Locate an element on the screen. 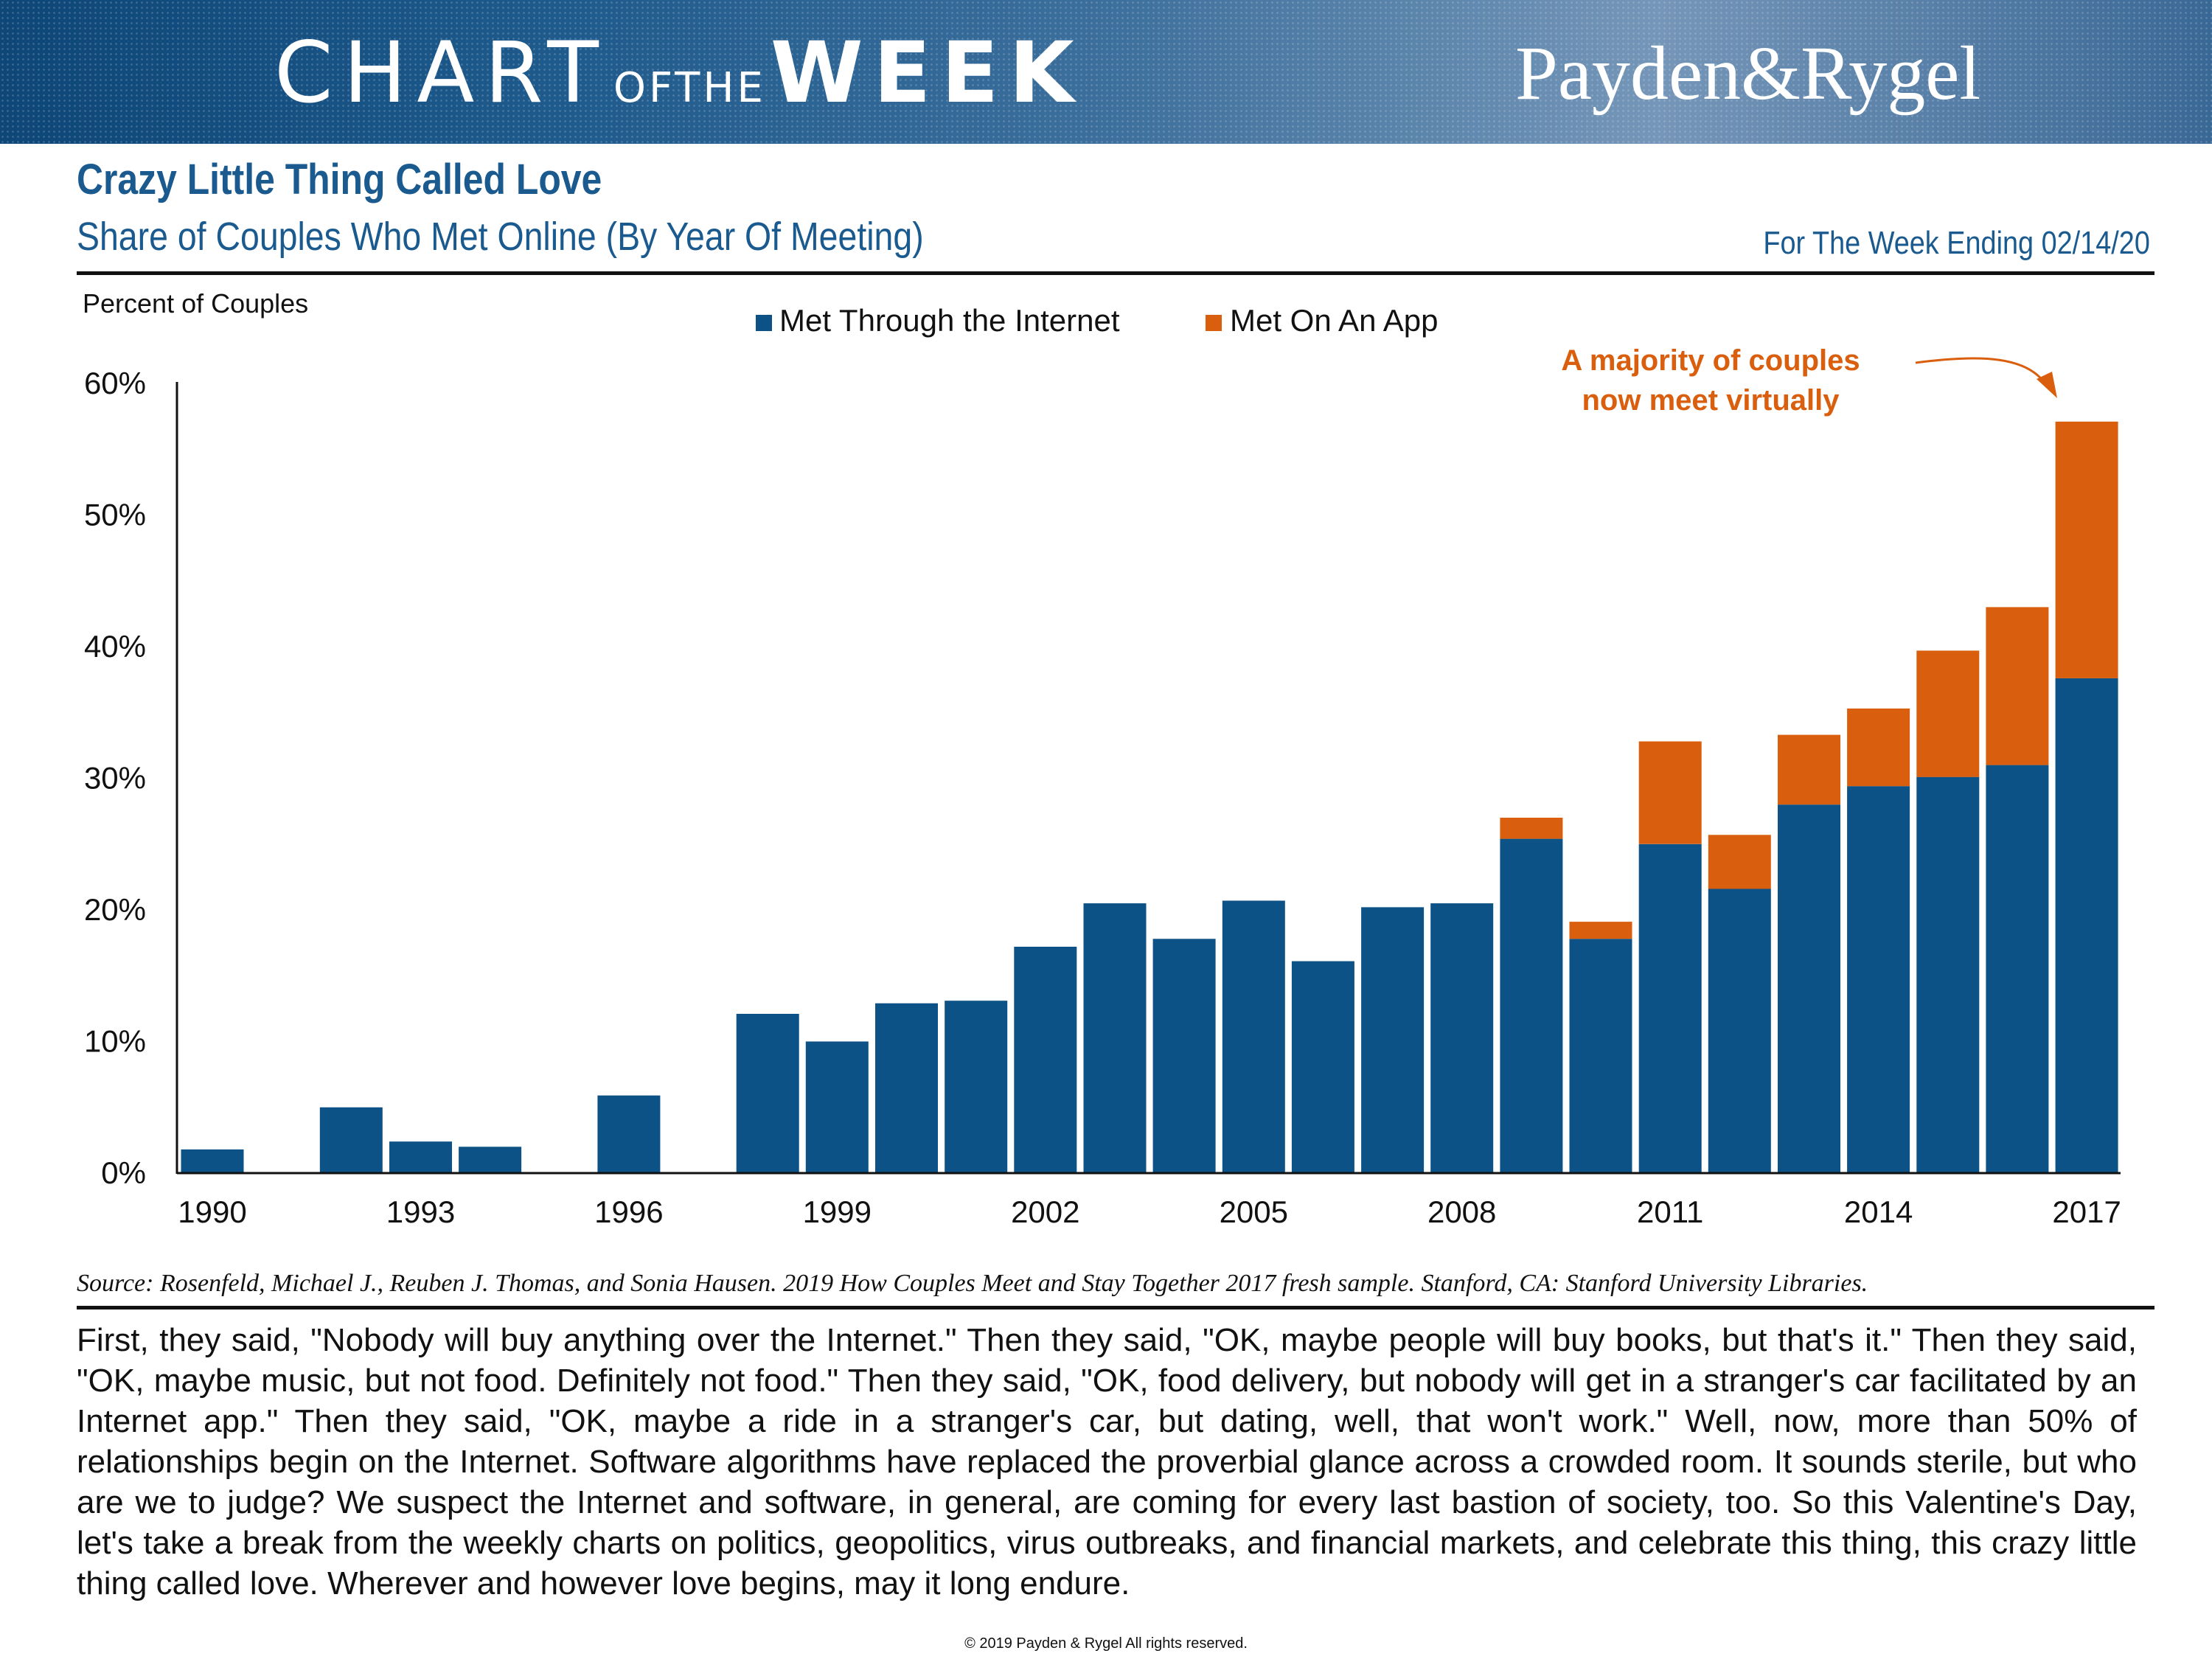 The width and height of the screenshot is (2212, 1659). bar-internet-2002 is located at coordinates (1045, 1060).